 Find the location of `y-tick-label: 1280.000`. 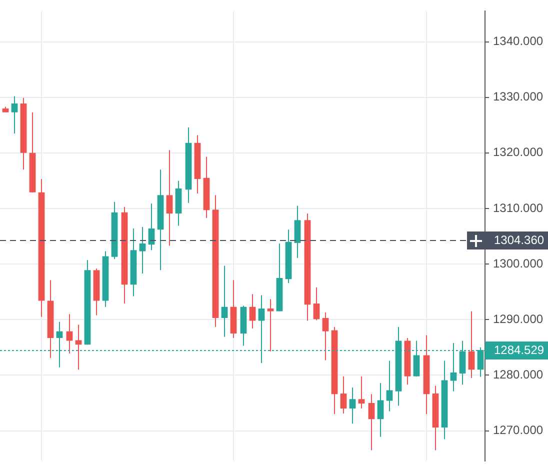

y-tick-label: 1280.000 is located at coordinates (518, 375).